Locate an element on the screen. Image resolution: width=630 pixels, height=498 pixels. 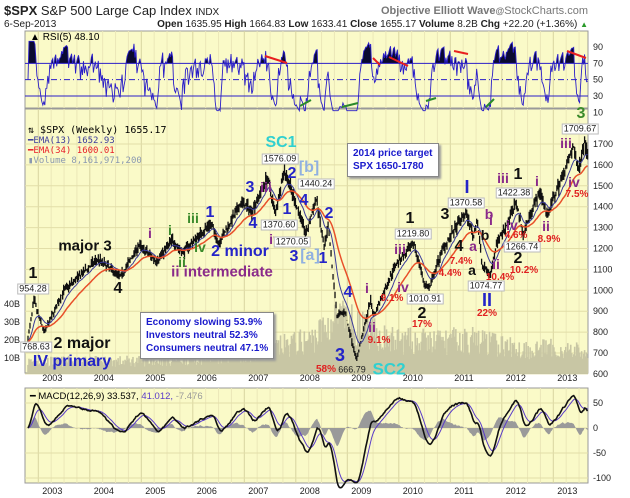
chart-title: $SPX S&P 500 Large Cap Index INDX is located at coordinates (111, 10).